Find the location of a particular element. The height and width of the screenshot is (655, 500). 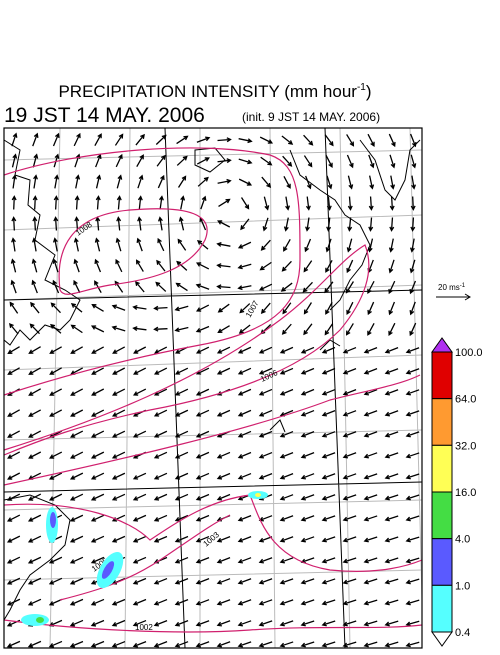

title: PRECIPITATION INTENSITY (mm hour-1) is located at coordinates (214, 91).